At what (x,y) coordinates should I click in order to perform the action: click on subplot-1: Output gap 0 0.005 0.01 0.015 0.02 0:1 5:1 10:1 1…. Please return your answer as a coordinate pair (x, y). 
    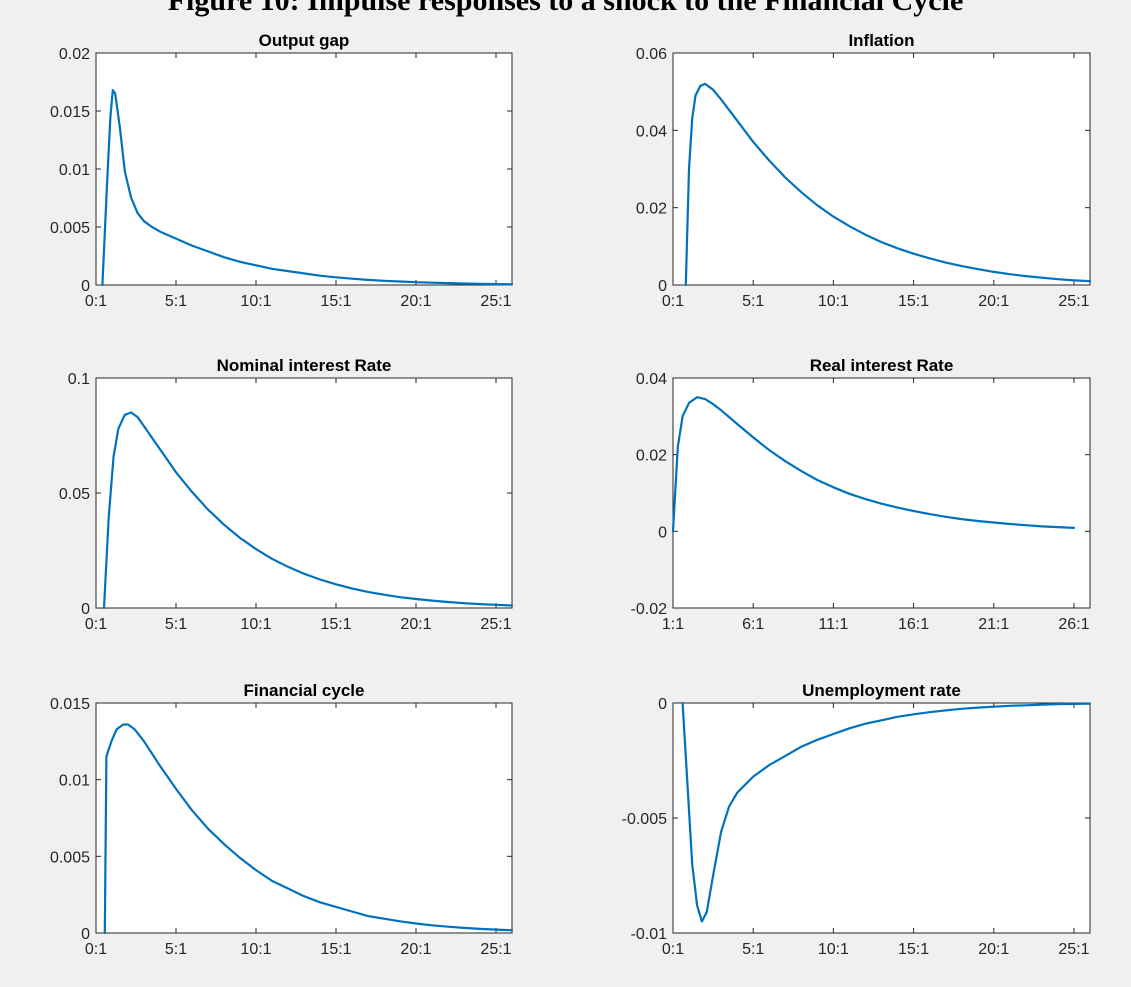
    Looking at the image, I should click on (282, 170).